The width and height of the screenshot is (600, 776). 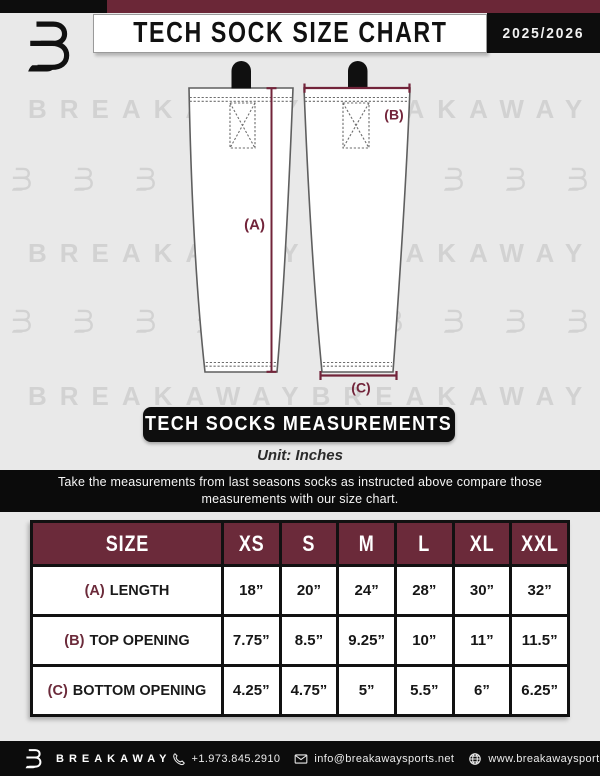 I want to click on column-header-s: S, so click(x=309, y=543).